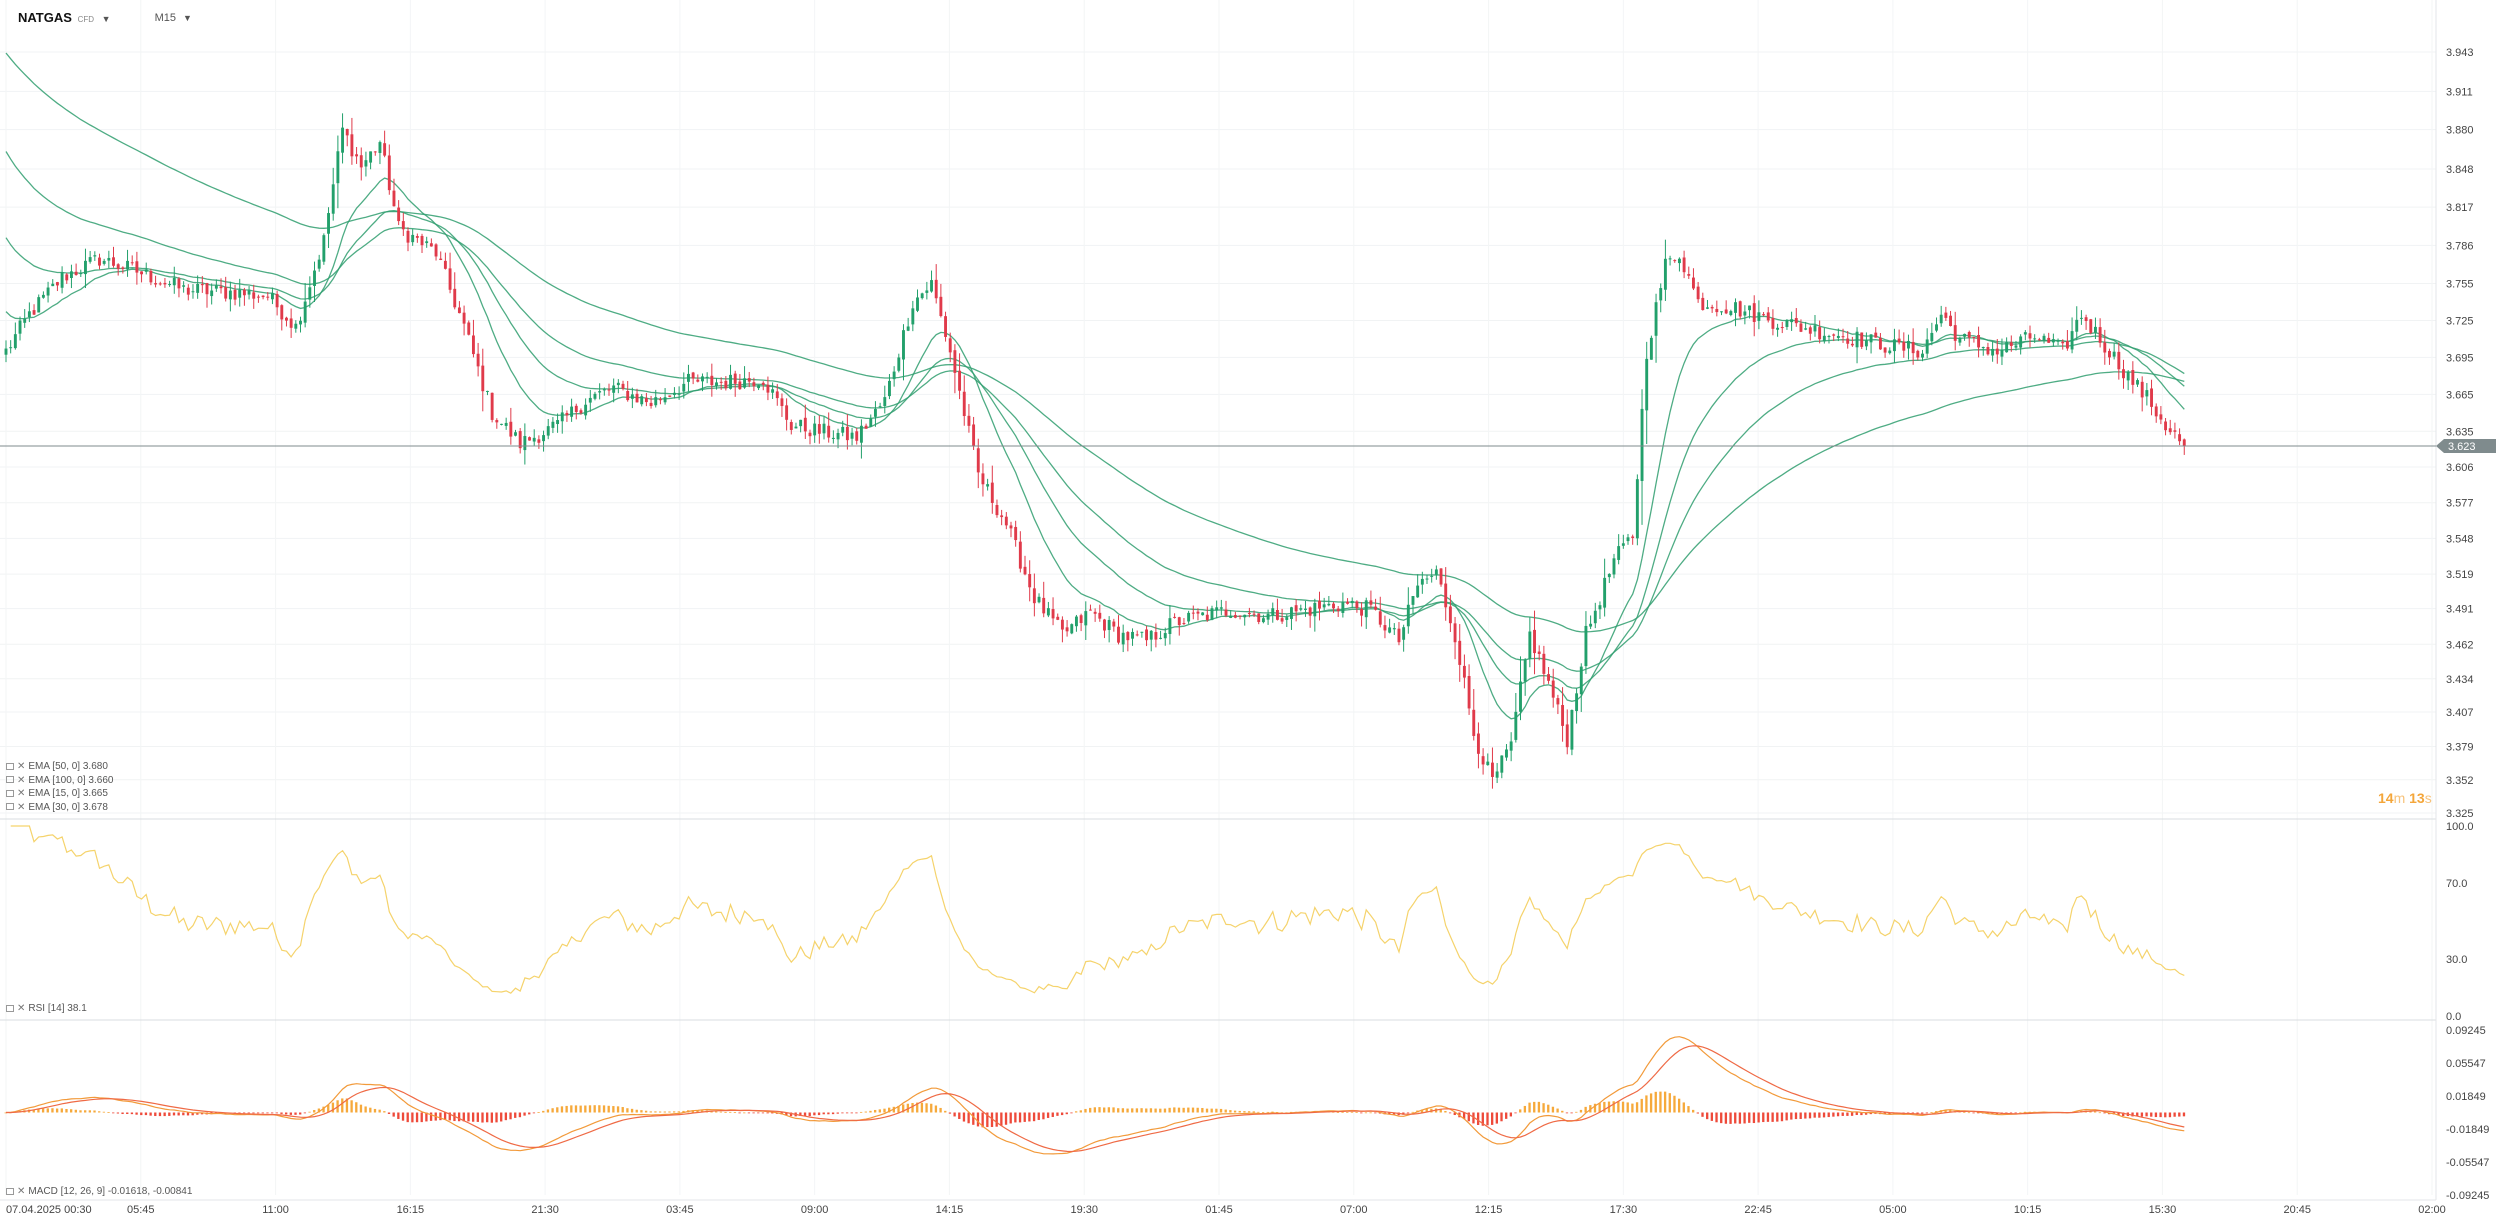  I want to click on price-tick-label: 3.817, so click(2460, 208).